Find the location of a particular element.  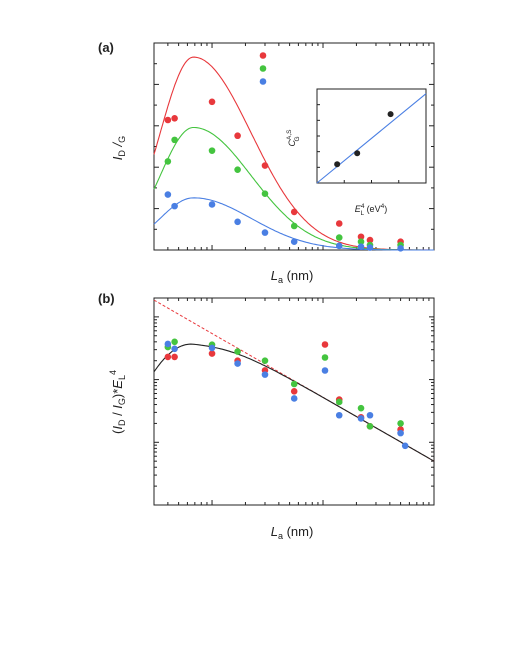

panel-a-label: (a) is located at coordinates (106, 47).